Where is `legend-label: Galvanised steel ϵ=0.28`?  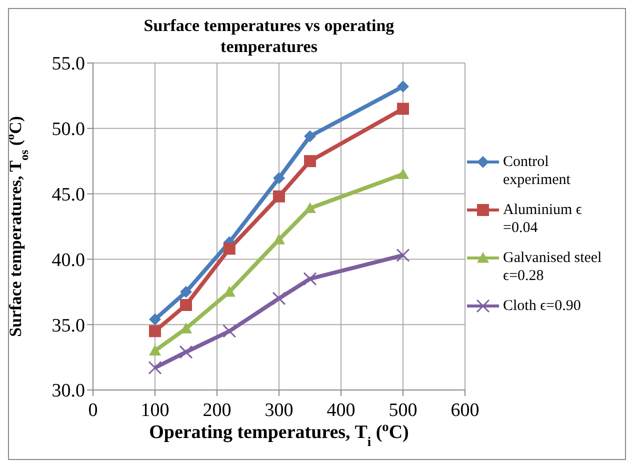 legend-label: Galvanised steel ϵ=0.28 is located at coordinates (553, 267).